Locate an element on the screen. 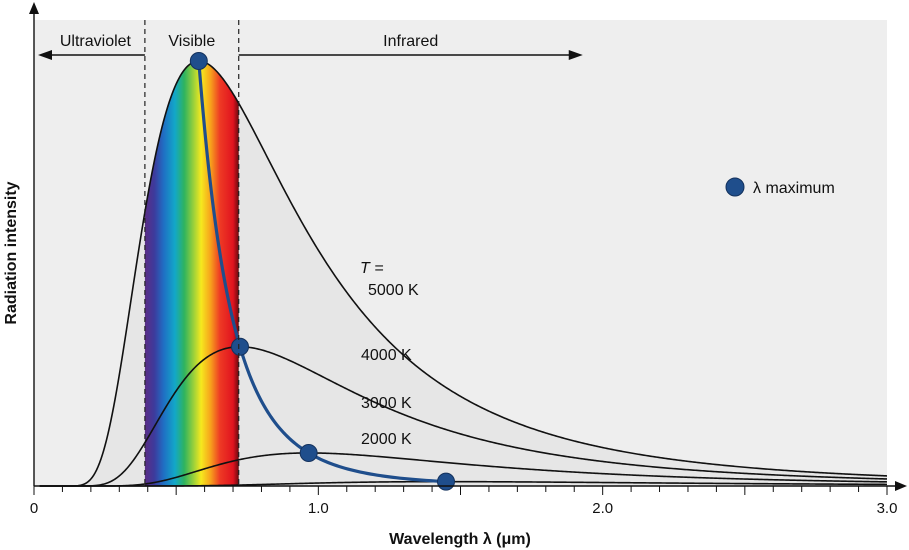 The image size is (909, 550). x-minor-ticks is located at coordinates (460, 490).